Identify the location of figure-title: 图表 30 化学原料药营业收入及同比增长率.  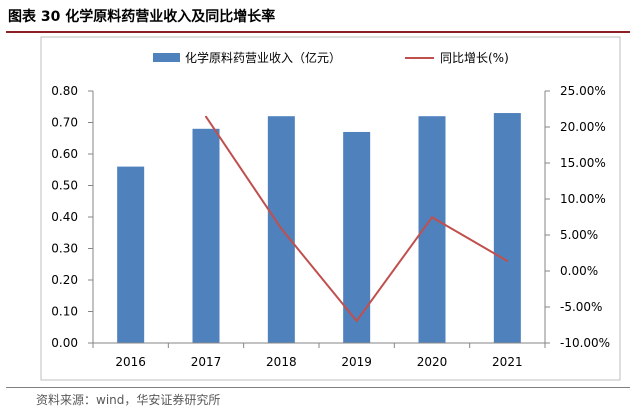
(142, 17).